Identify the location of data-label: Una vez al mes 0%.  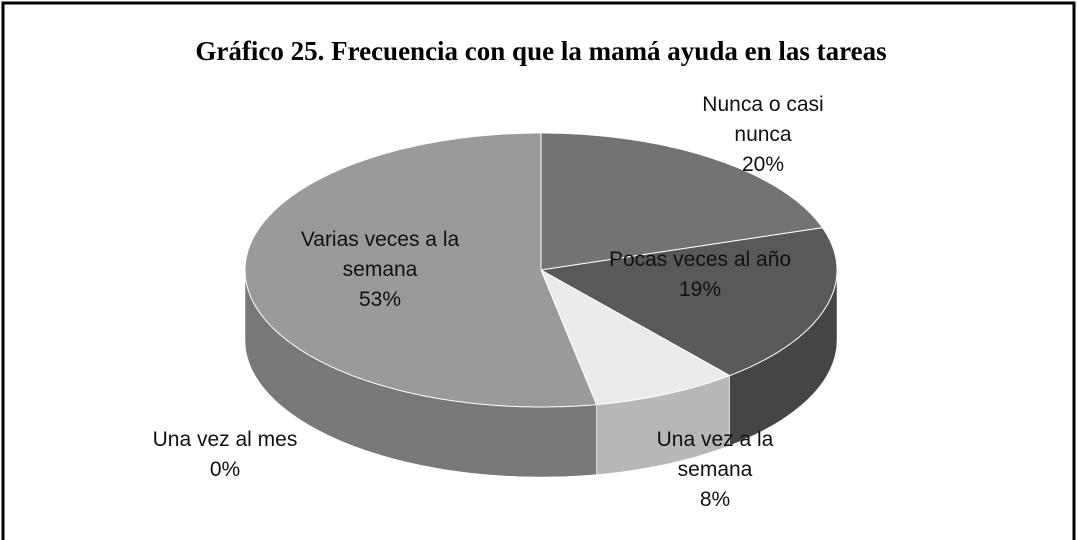
(225, 455).